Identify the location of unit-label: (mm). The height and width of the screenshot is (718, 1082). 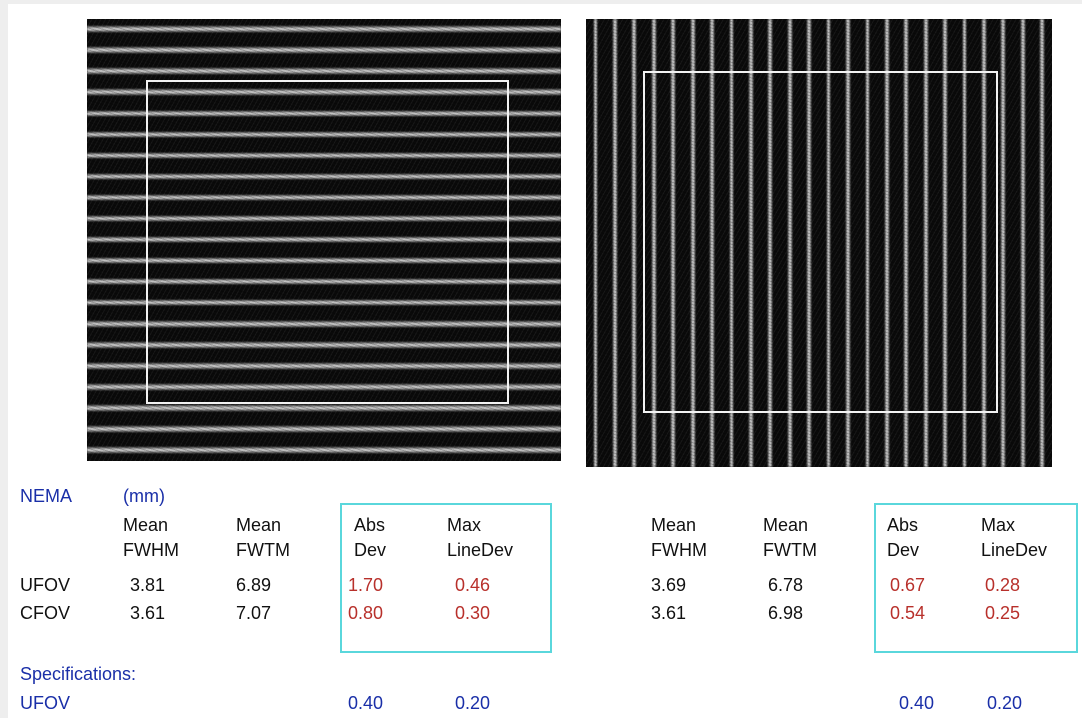
(144, 496).